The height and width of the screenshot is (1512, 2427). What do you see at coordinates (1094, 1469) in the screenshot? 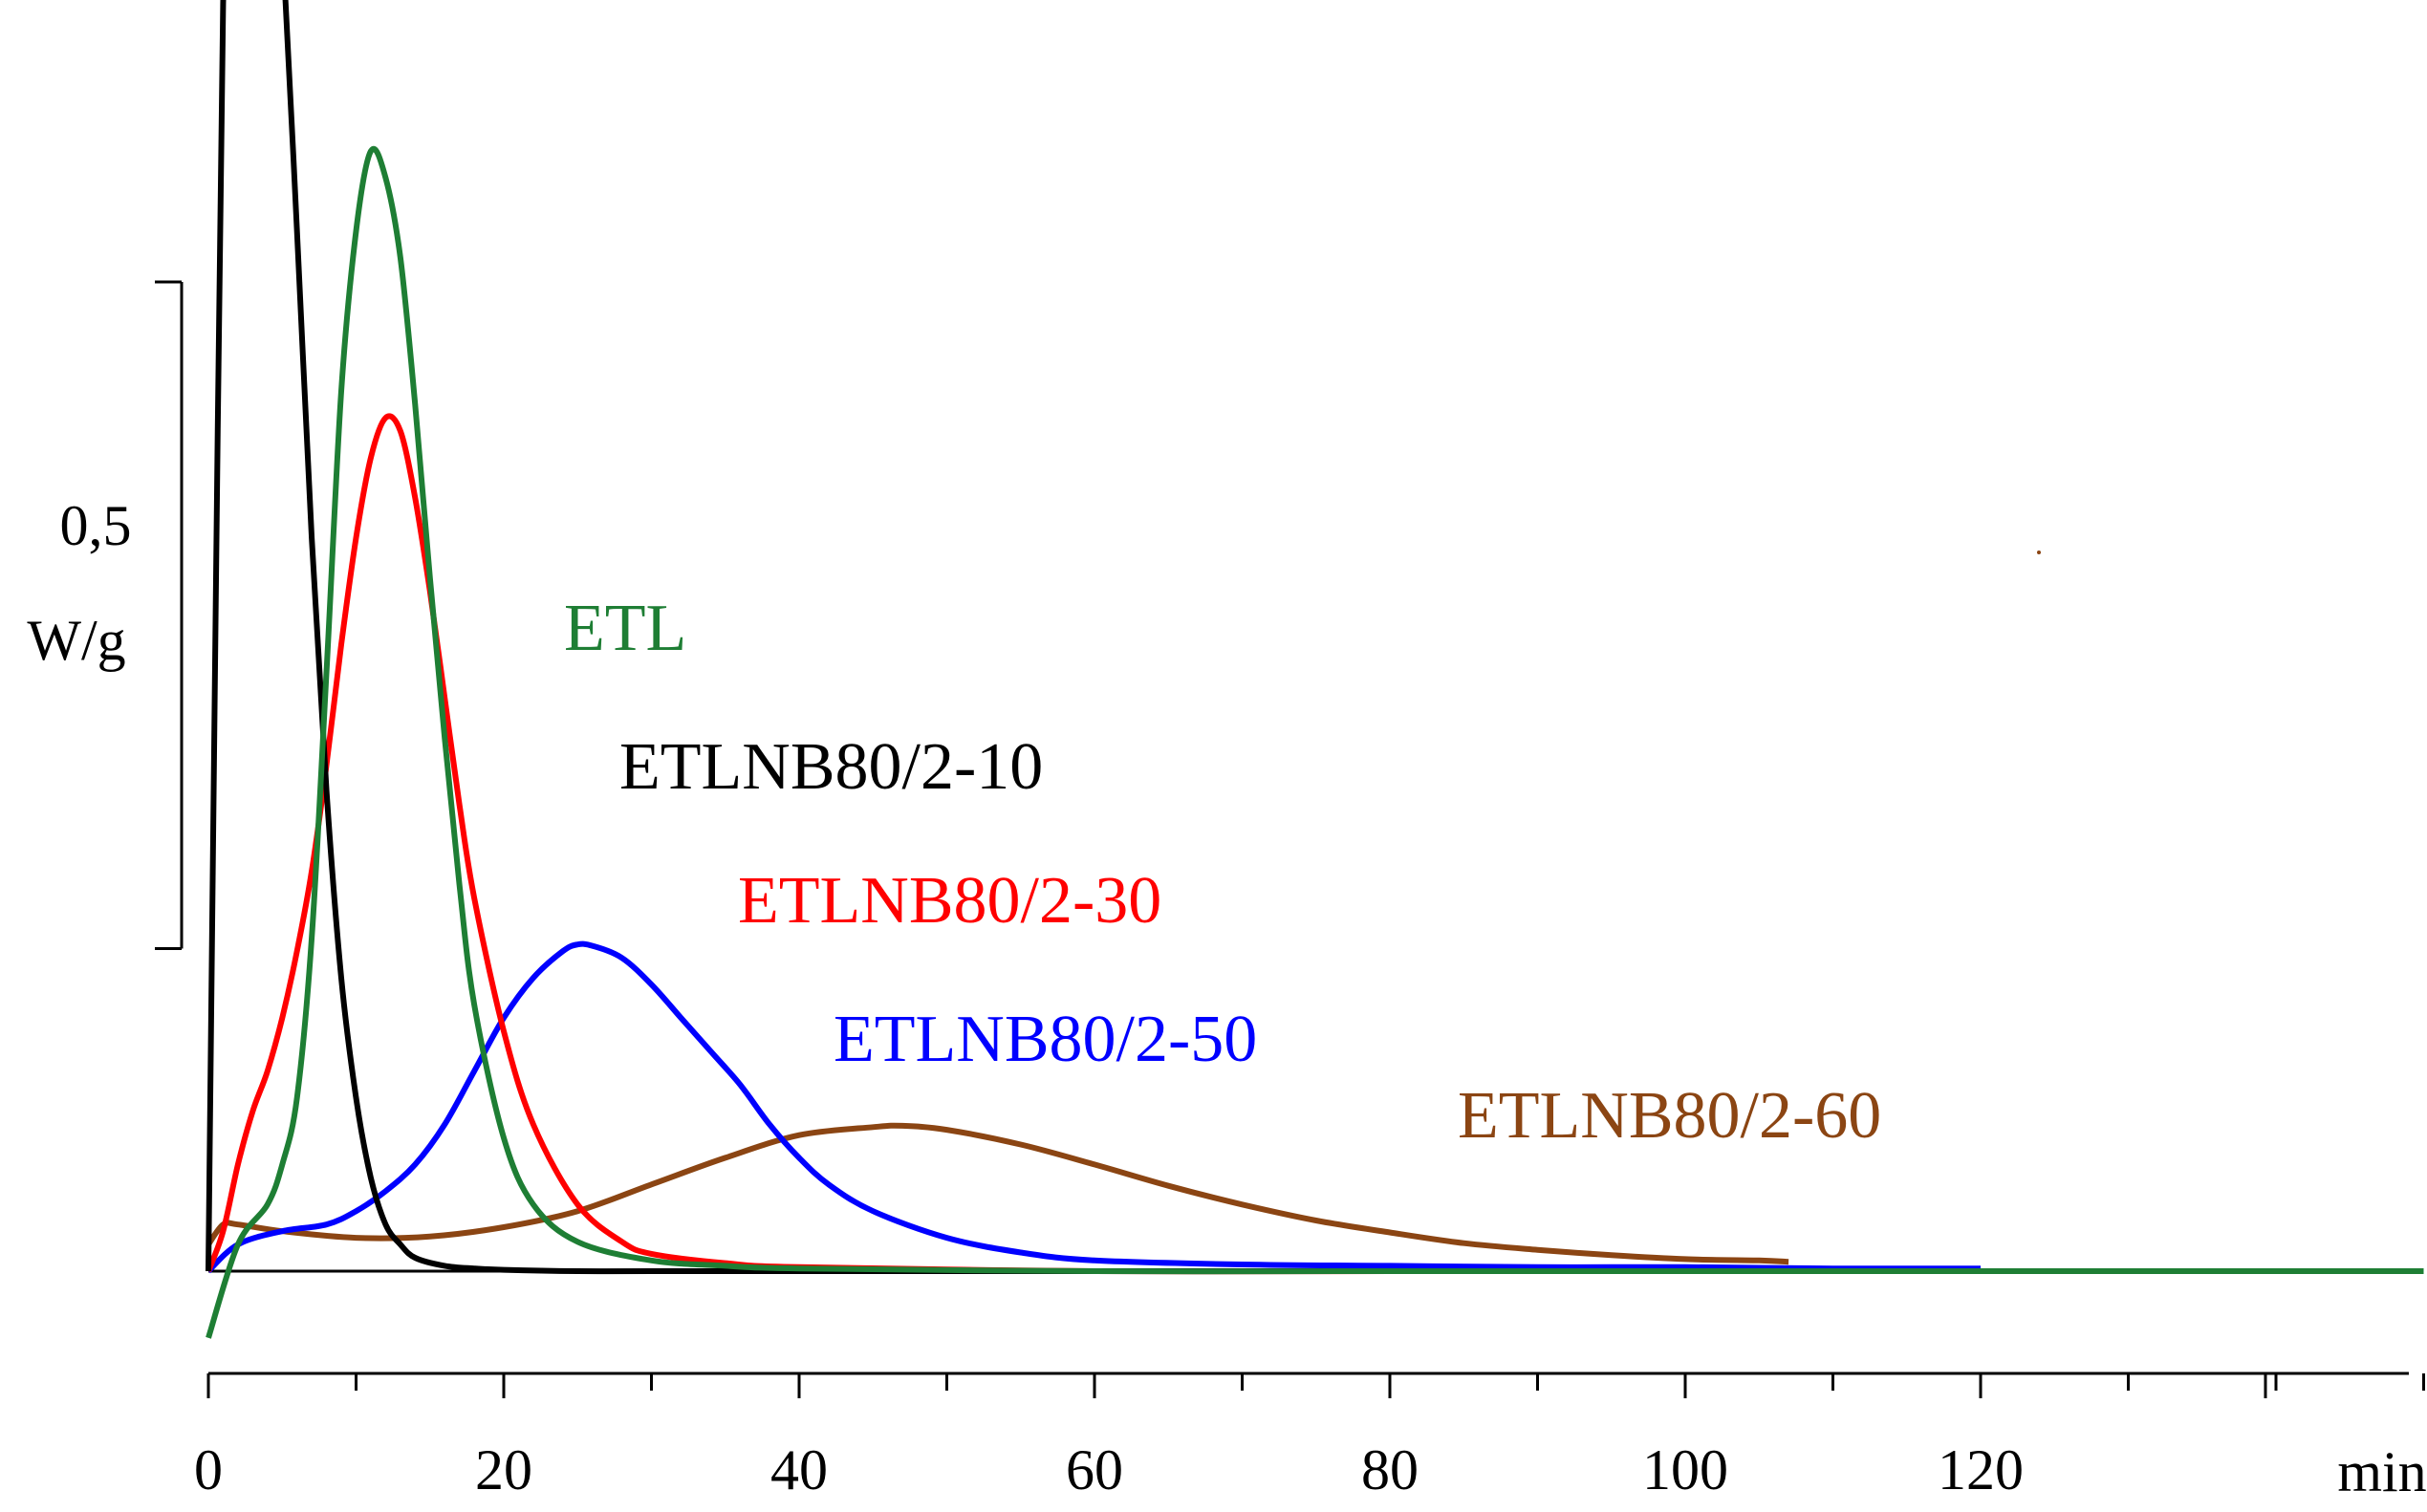
I see `x-tick-label-60: 60` at bounding box center [1094, 1469].